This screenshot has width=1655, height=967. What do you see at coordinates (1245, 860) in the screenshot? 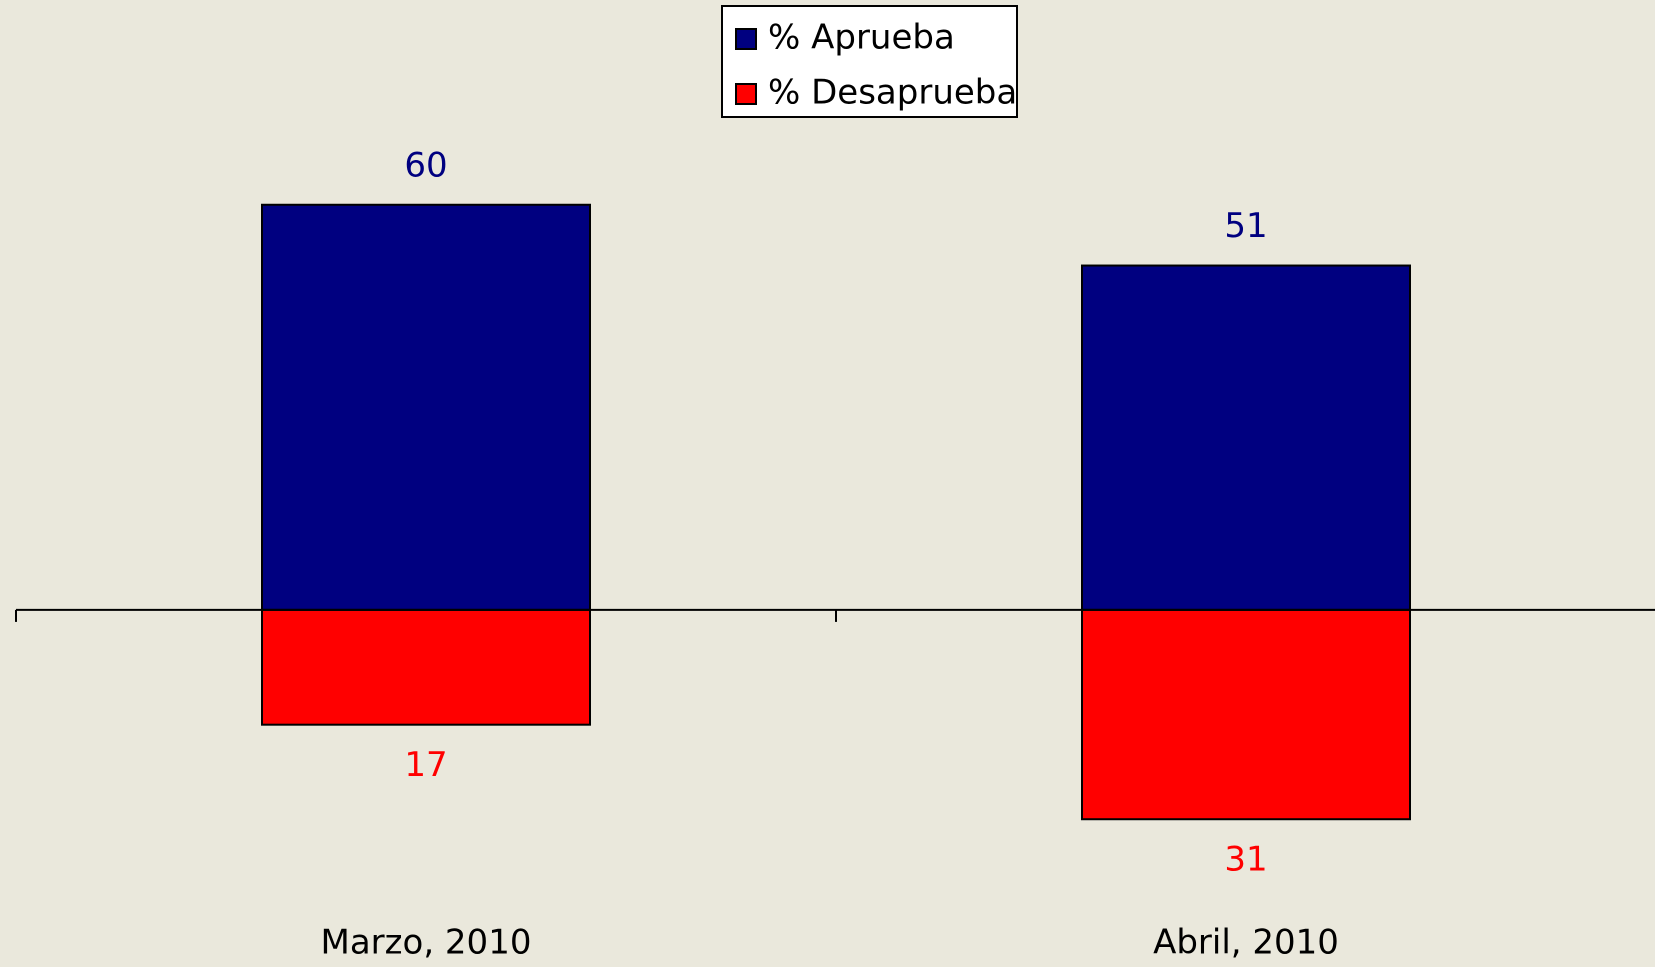
I see `value-label: 31` at bounding box center [1245, 860].